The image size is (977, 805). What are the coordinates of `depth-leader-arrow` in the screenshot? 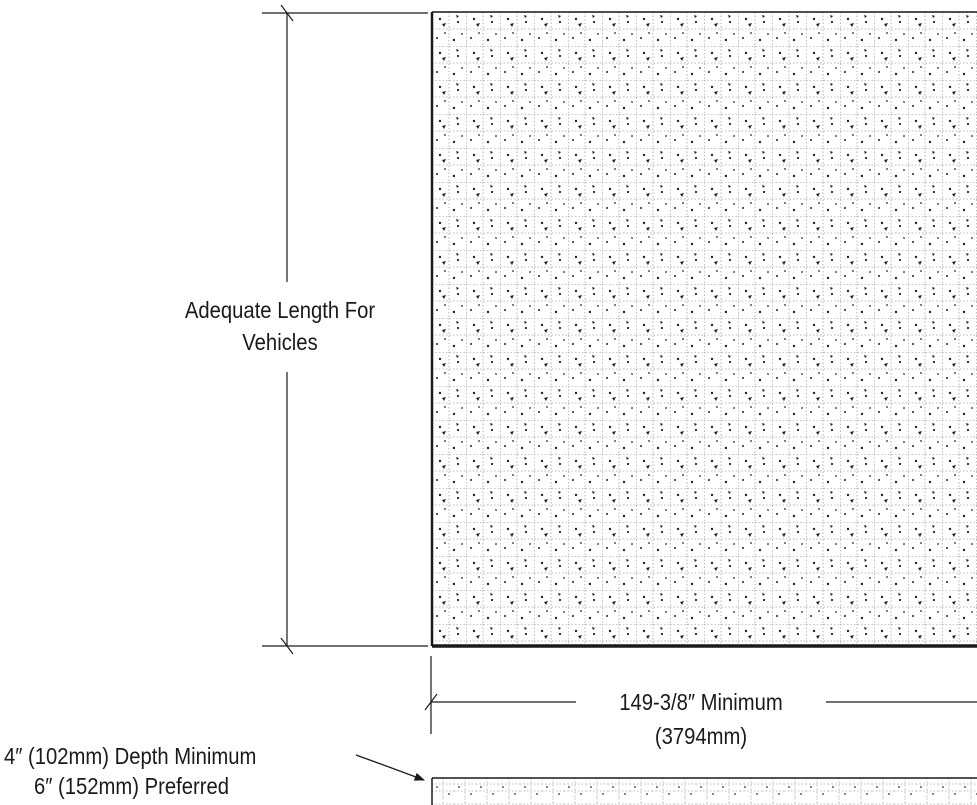 It's located at (390, 767).